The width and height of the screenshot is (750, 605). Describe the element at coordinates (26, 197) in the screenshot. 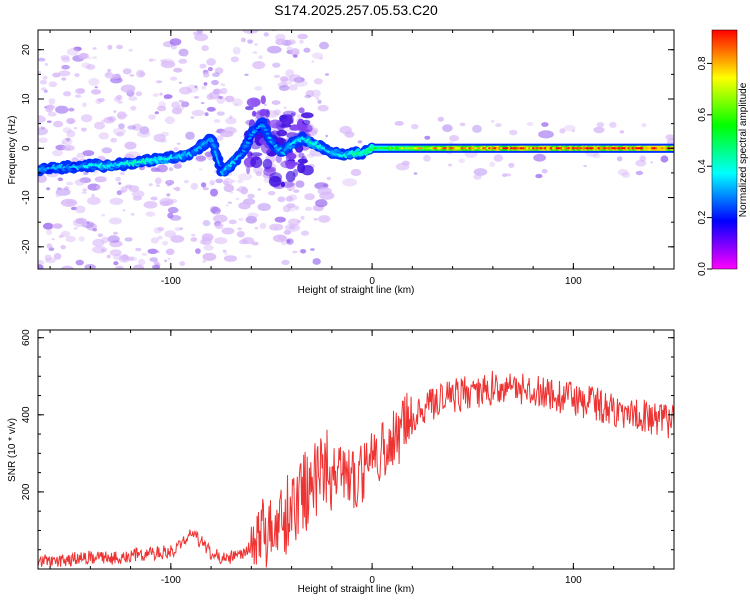

I see `spectrogram-y-tick-label: -10` at that location.